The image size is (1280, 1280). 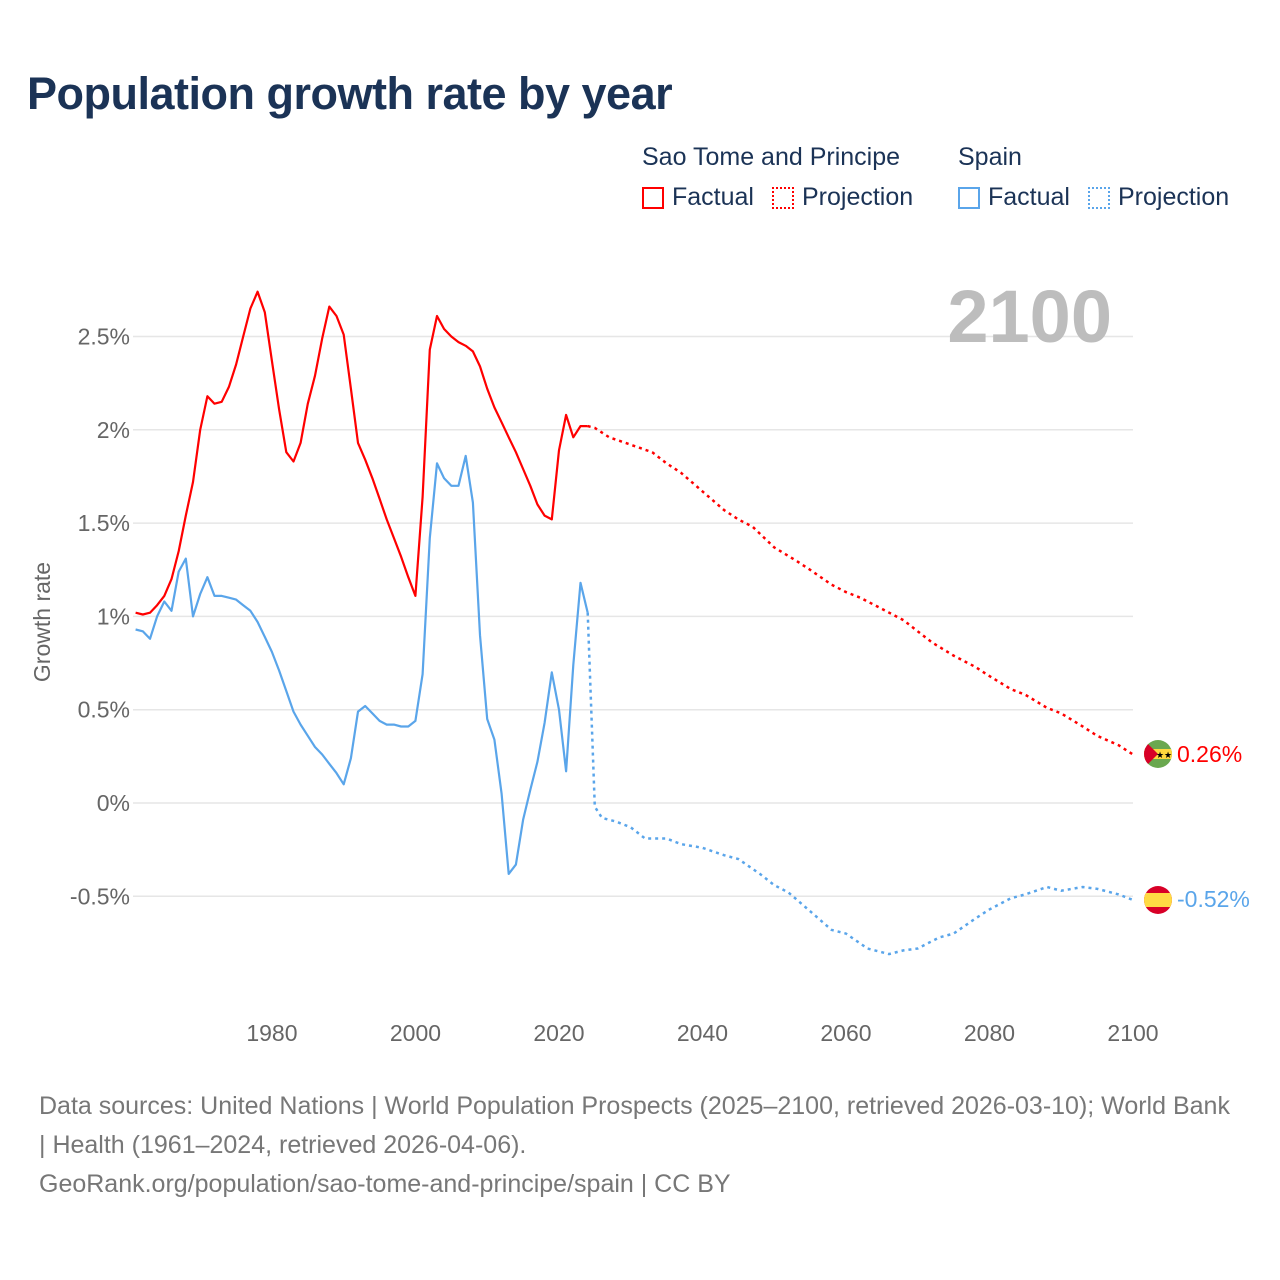 What do you see at coordinates (1098, 197) in the screenshot?
I see `swatch-dotted-blue` at bounding box center [1098, 197].